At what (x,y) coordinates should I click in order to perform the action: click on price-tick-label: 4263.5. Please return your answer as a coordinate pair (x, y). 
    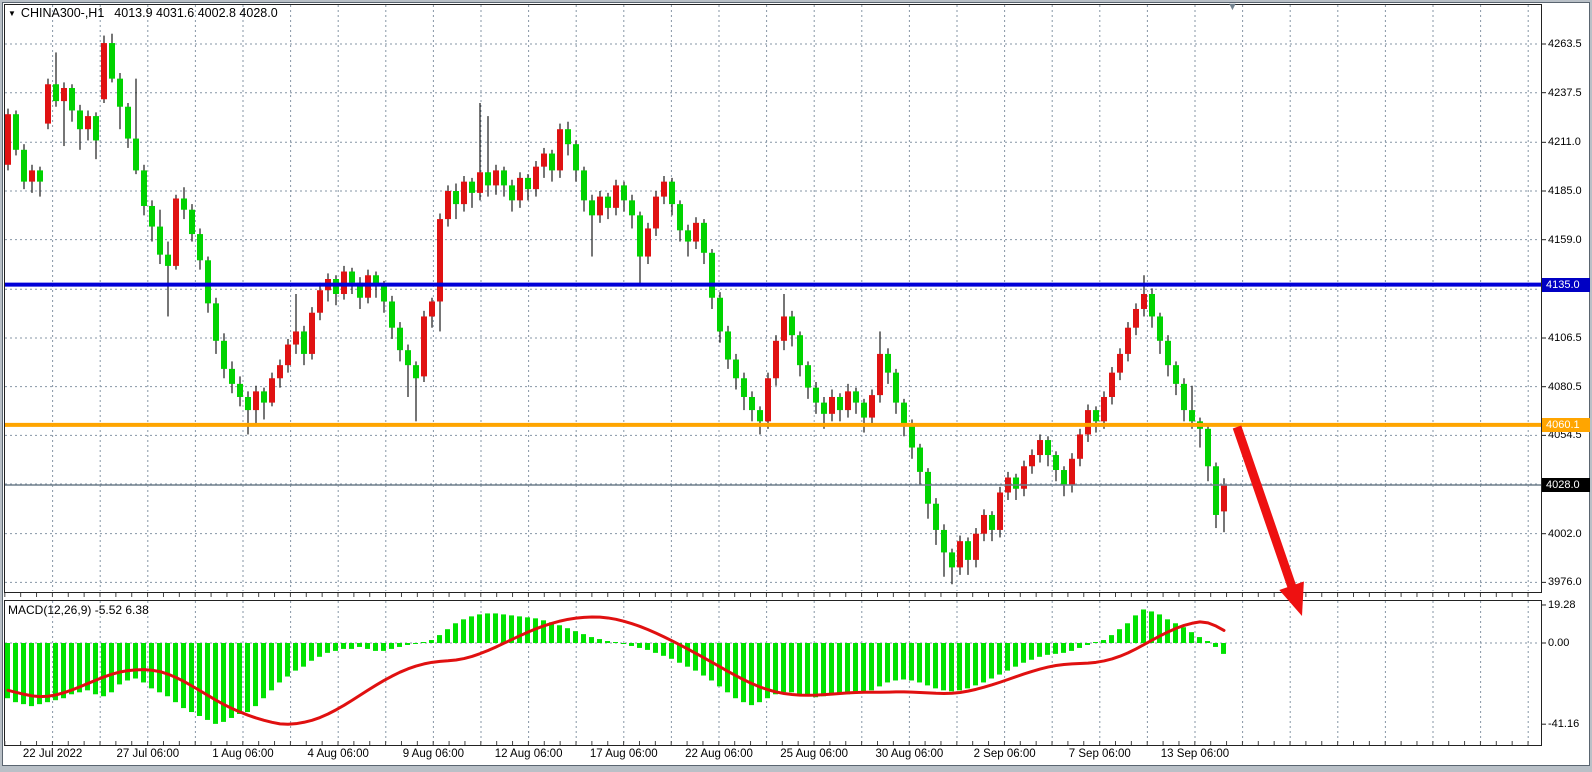
    Looking at the image, I should click on (1565, 44).